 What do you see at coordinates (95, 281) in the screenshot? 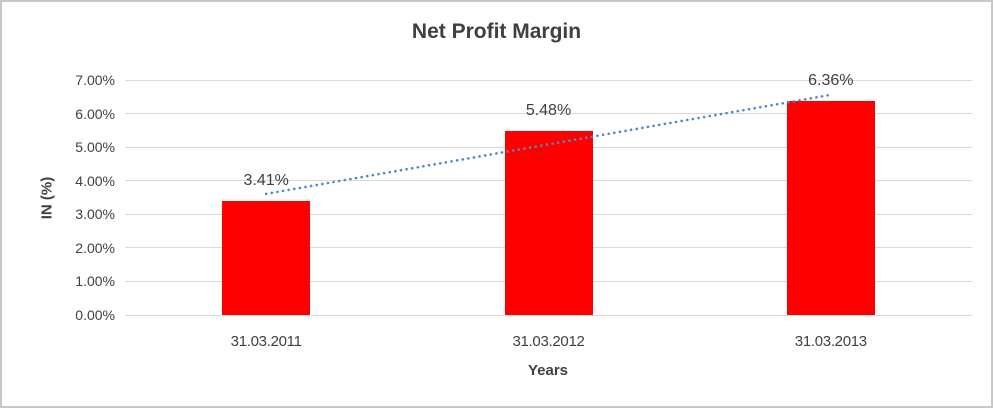
I see `y-axis-tick-label: 1.00%` at bounding box center [95, 281].